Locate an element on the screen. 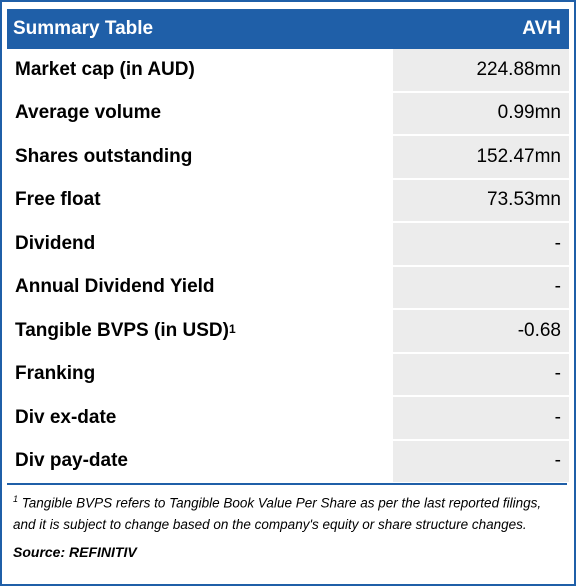 This screenshot has height=586, width=576. row-value: 0.99mn is located at coordinates (481, 113).